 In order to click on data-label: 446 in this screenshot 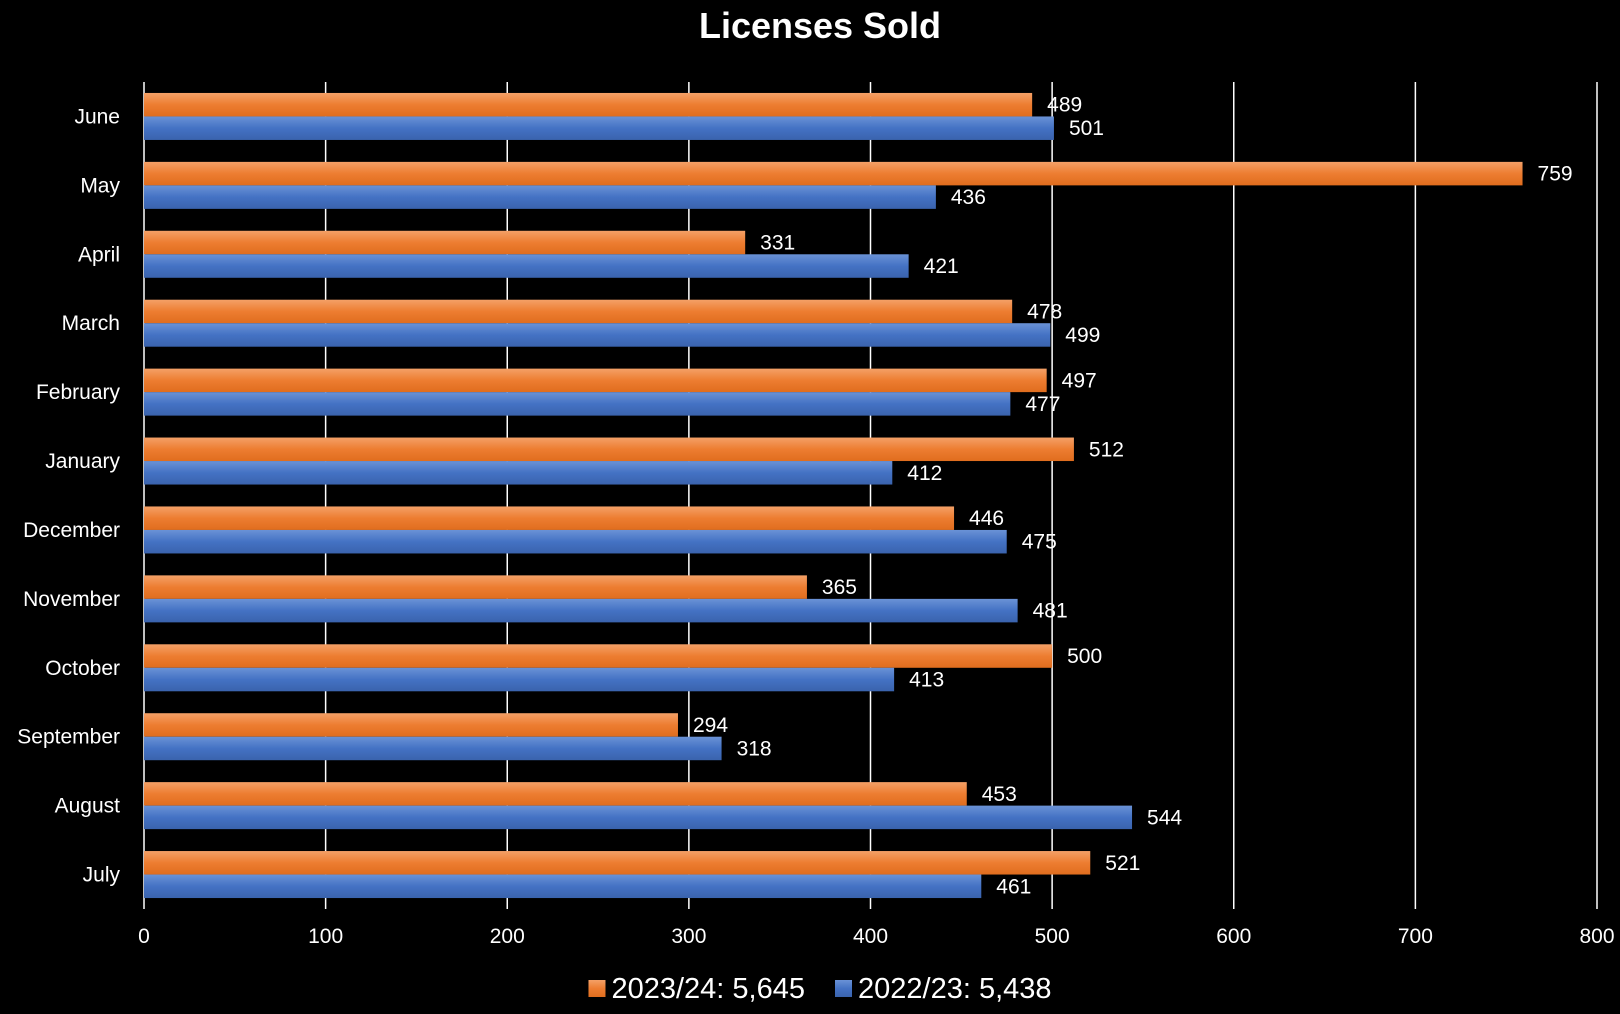, I will do `click(986, 518)`.